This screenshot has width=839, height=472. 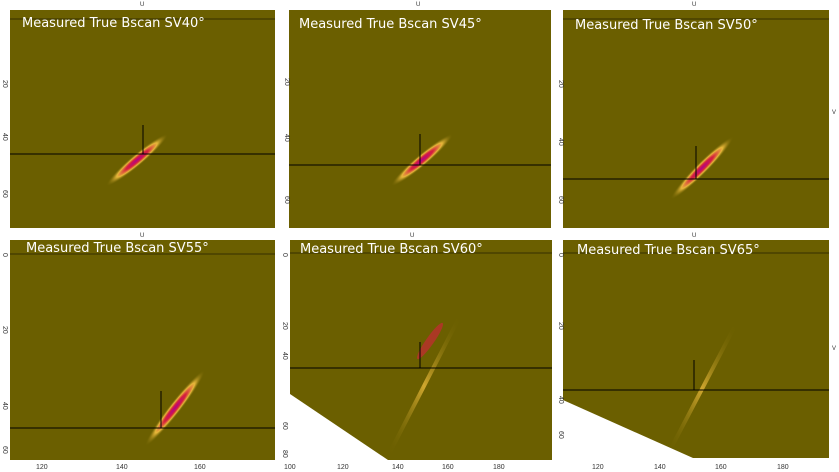 What do you see at coordinates (284, 454) in the screenshot?
I see `y-tick: 80` at bounding box center [284, 454].